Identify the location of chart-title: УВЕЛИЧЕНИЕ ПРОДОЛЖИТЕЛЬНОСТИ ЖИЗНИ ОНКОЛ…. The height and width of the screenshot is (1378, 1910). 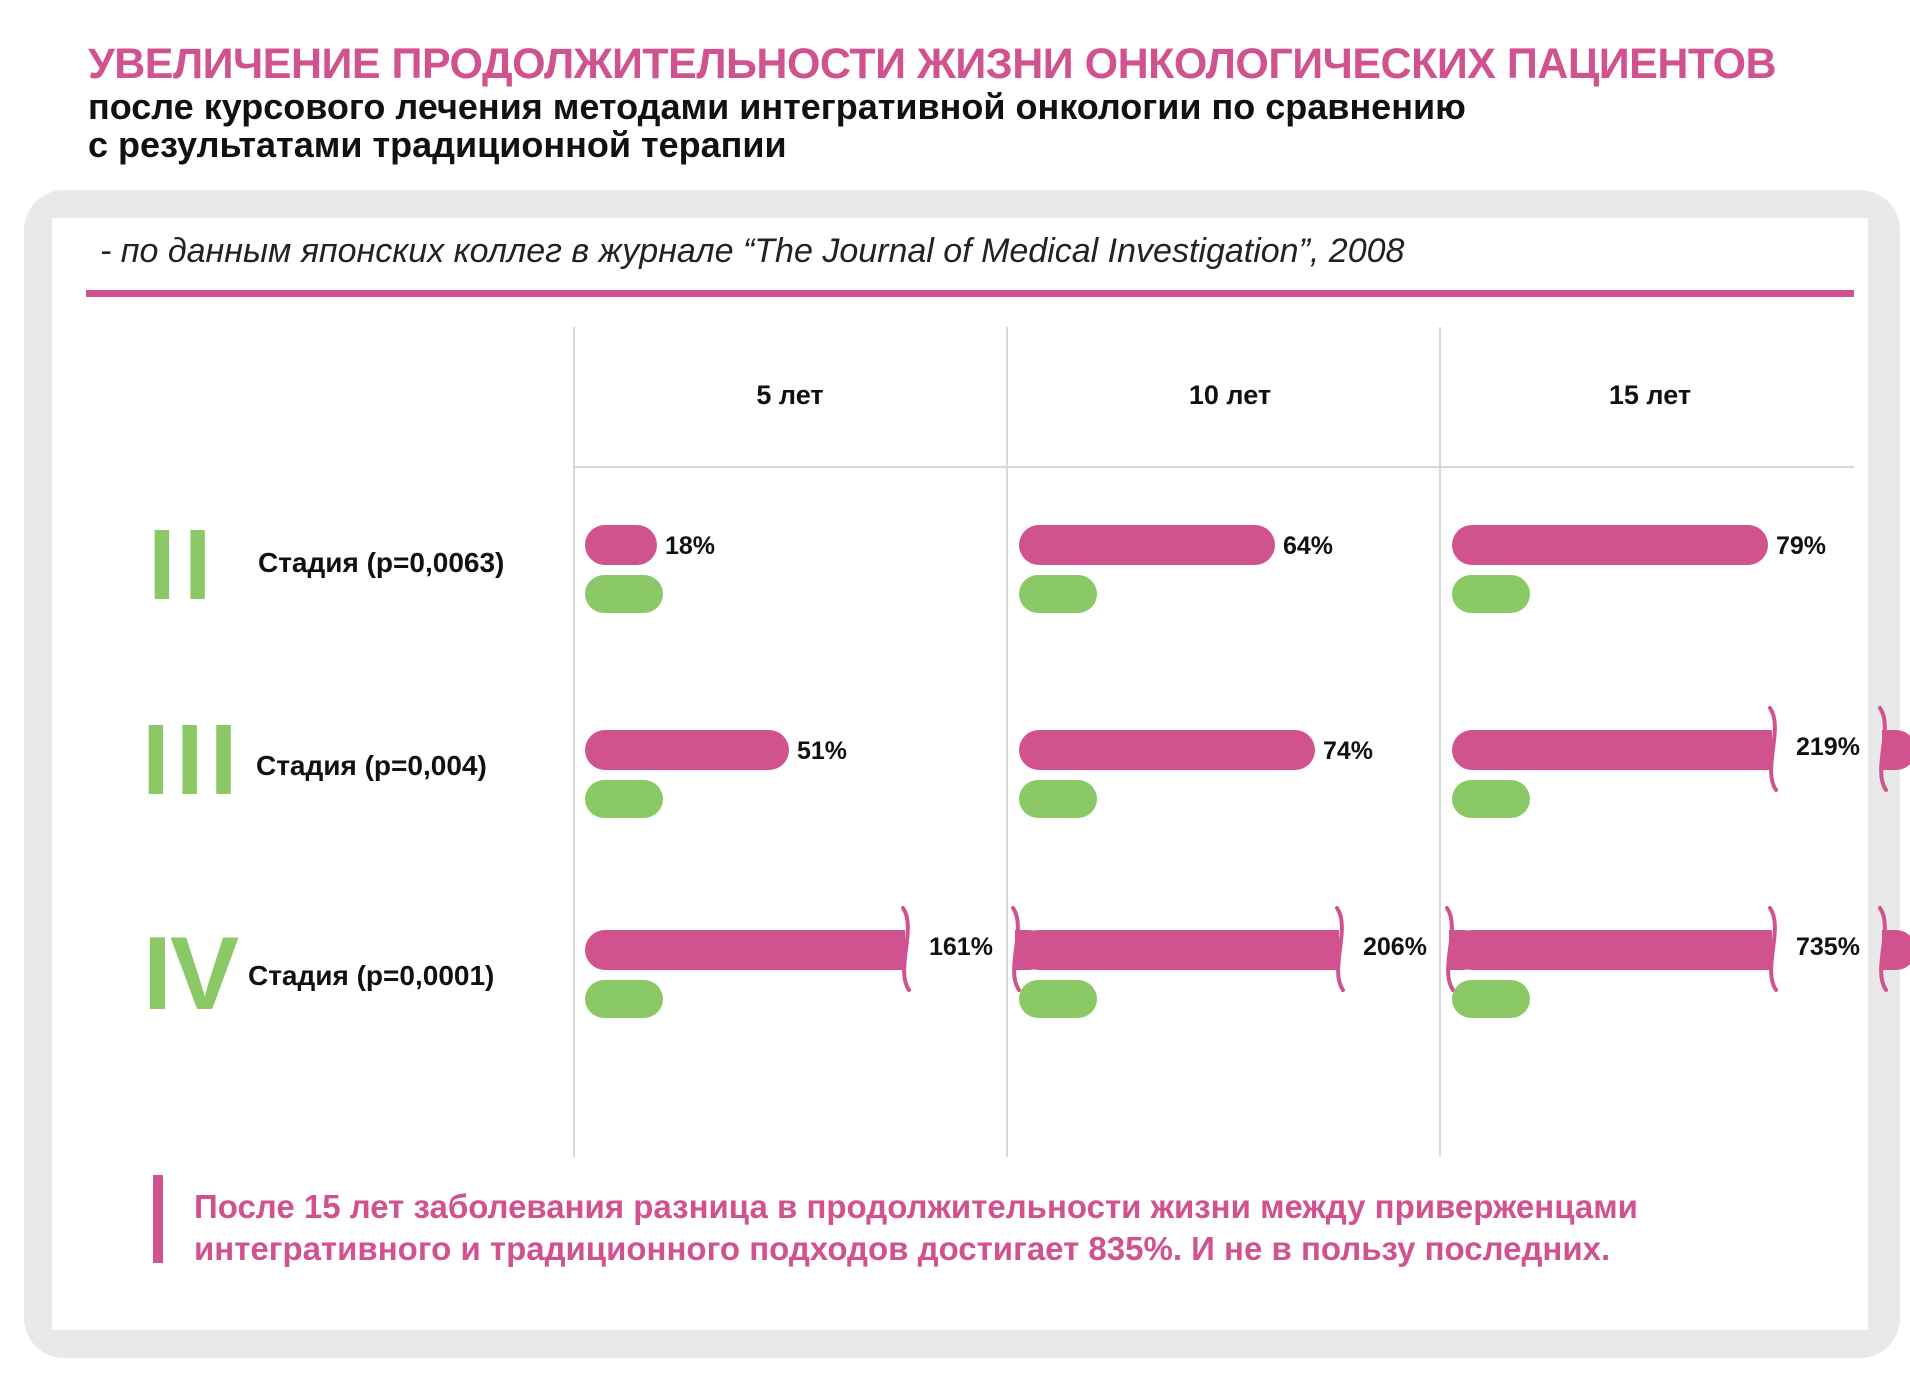
(932, 64).